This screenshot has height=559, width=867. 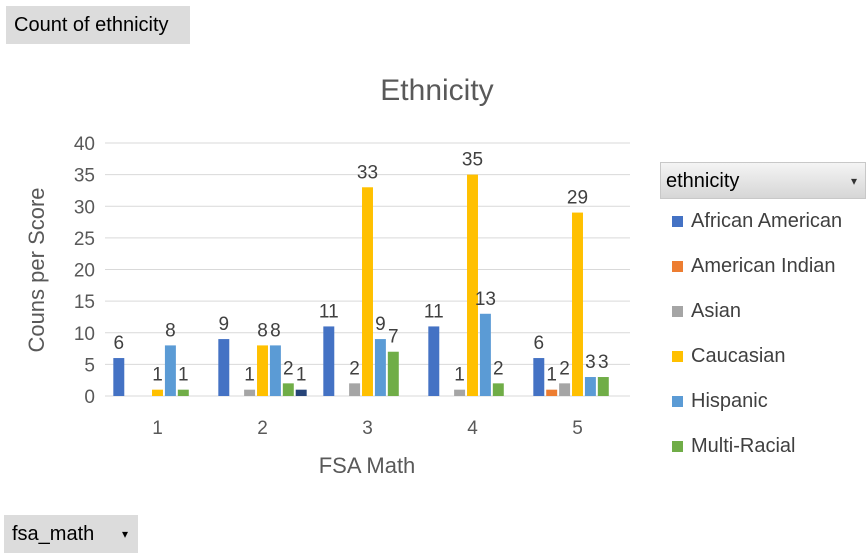 What do you see at coordinates (472, 160) in the screenshot?
I see `data-label: 35` at bounding box center [472, 160].